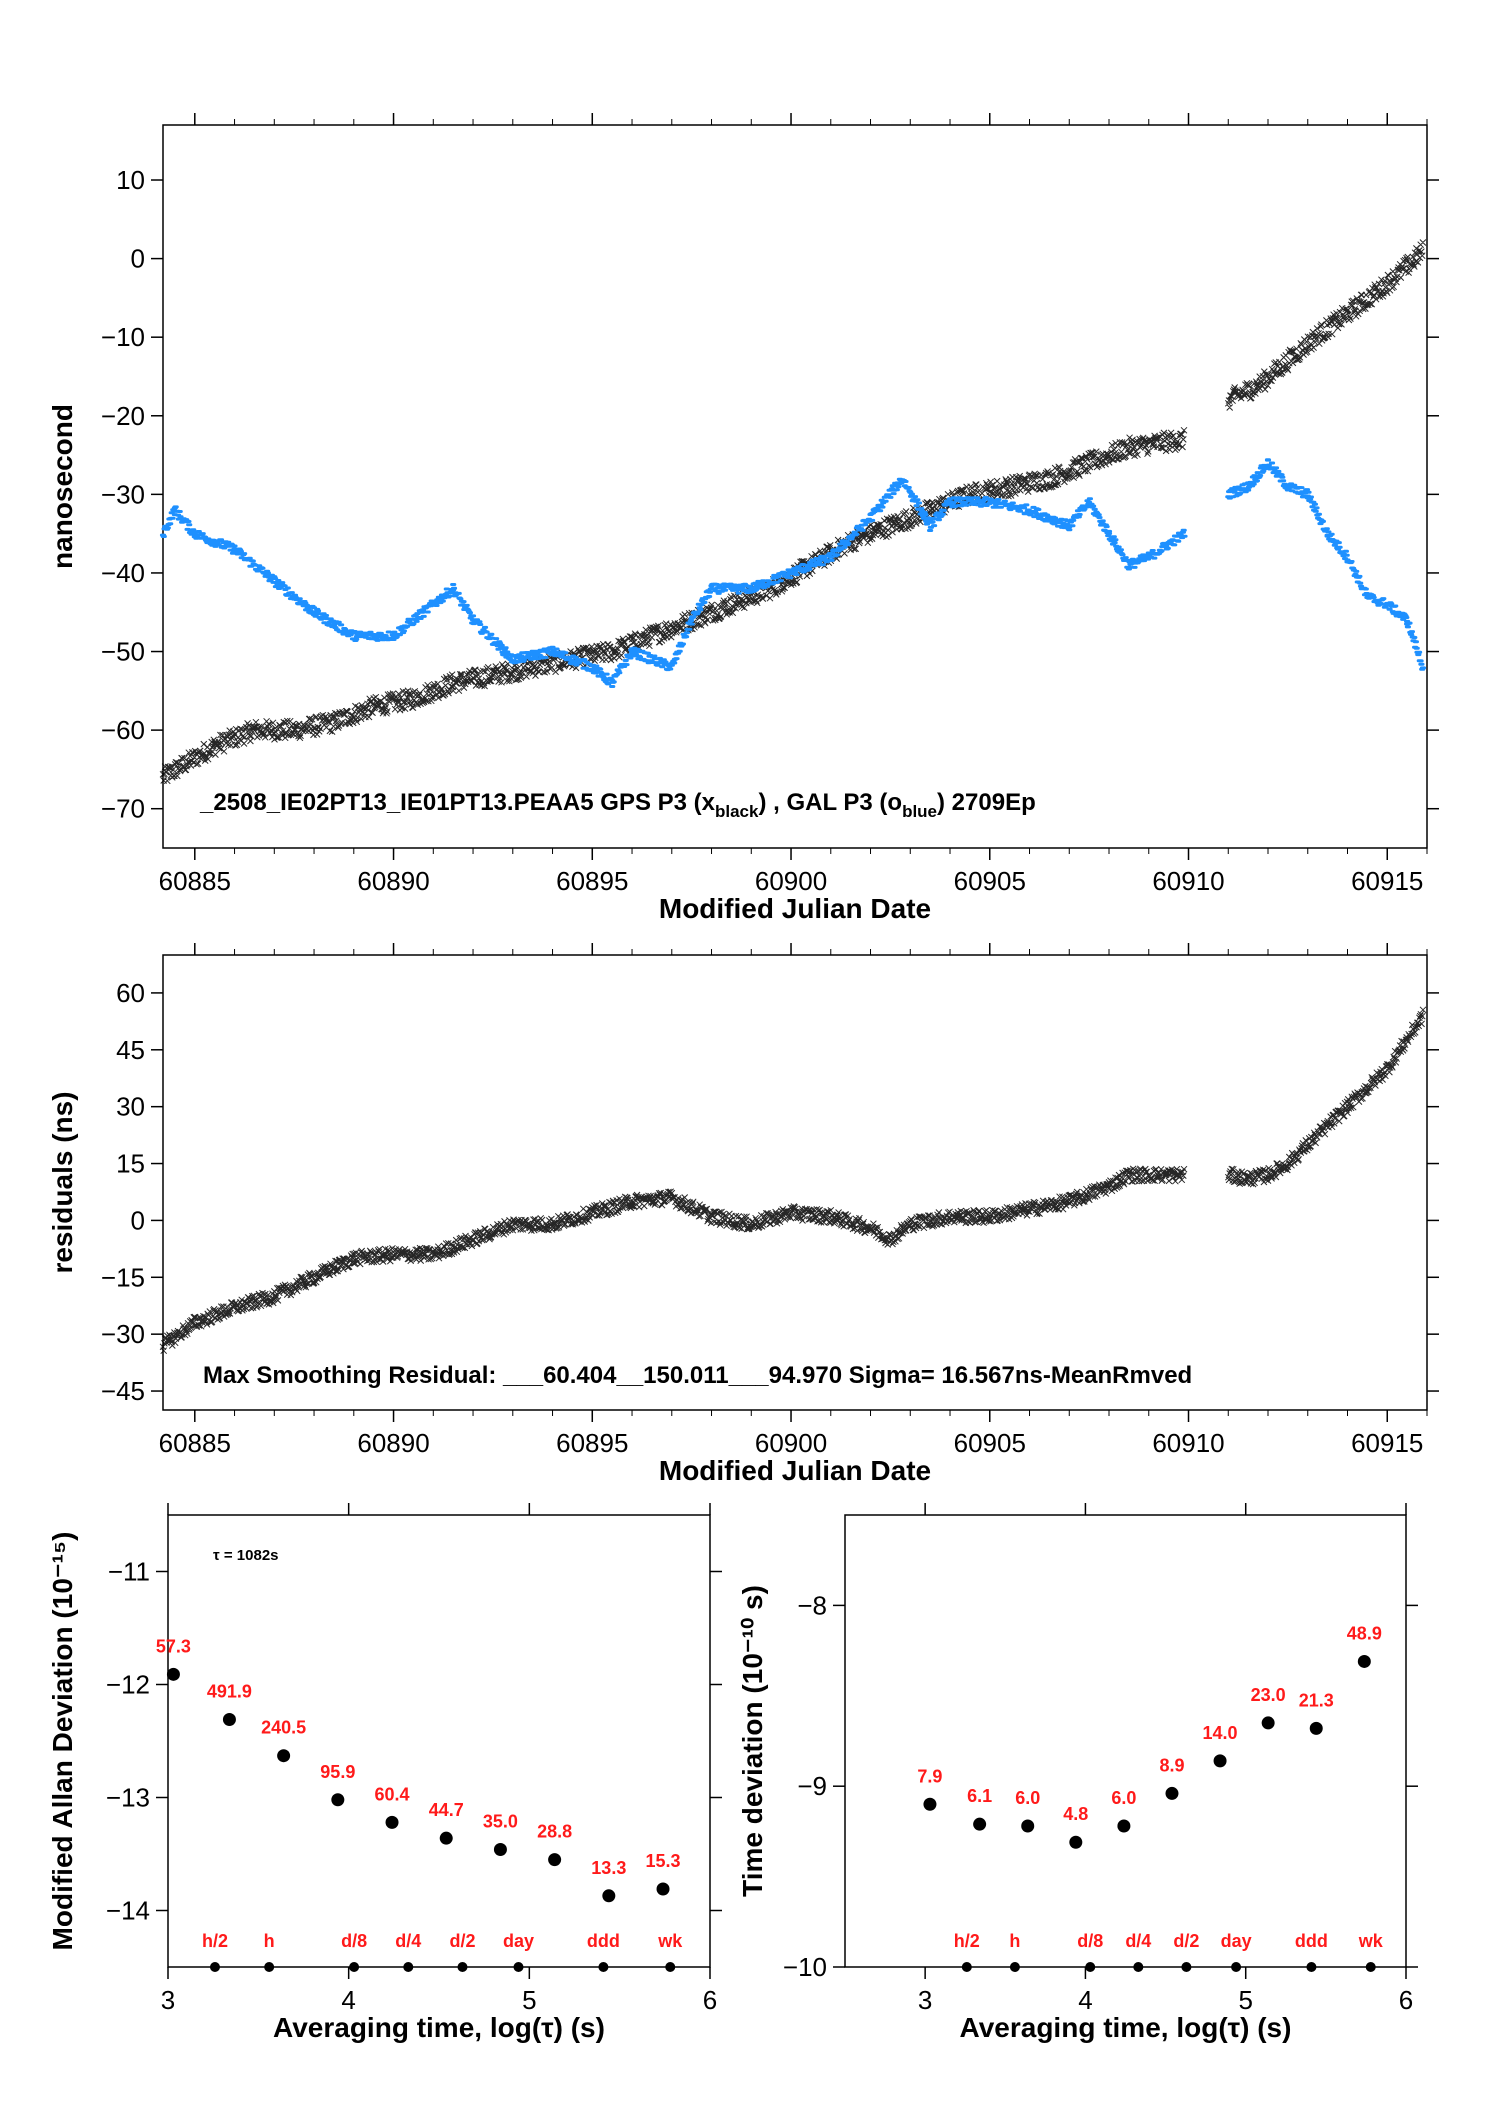  What do you see at coordinates (130, 1107) in the screenshot?
I see `y-tick-label: 30` at bounding box center [130, 1107].